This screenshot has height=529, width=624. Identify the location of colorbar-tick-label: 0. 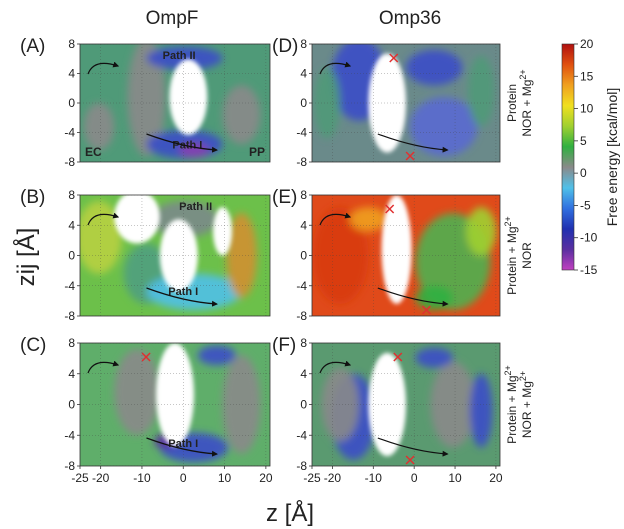
(583, 173).